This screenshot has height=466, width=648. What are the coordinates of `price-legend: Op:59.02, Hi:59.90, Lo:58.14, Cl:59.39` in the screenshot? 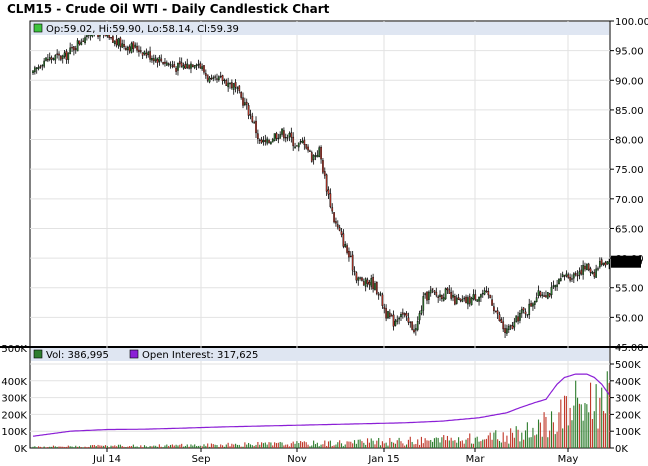 It's located at (320, 28).